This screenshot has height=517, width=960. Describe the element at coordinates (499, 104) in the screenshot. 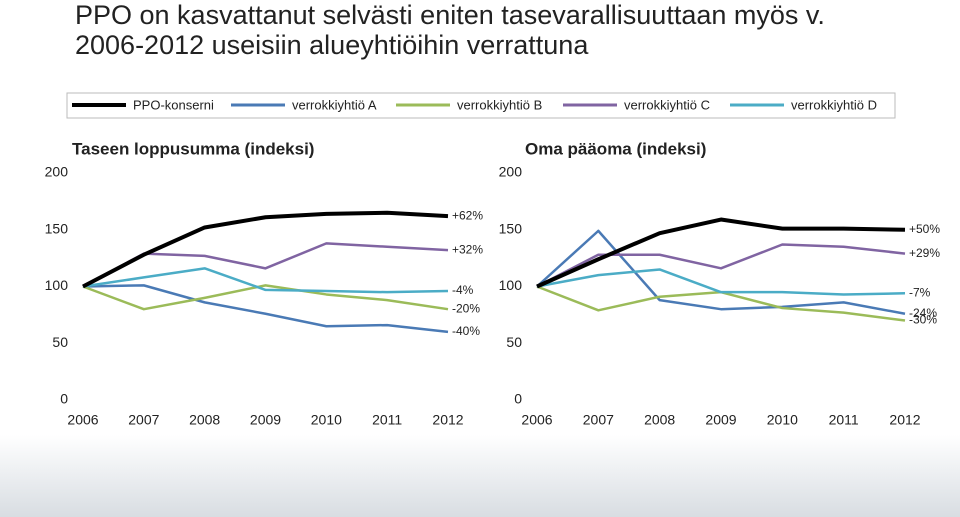

I see `legend-label: verrokkiyhtiö B` at that location.